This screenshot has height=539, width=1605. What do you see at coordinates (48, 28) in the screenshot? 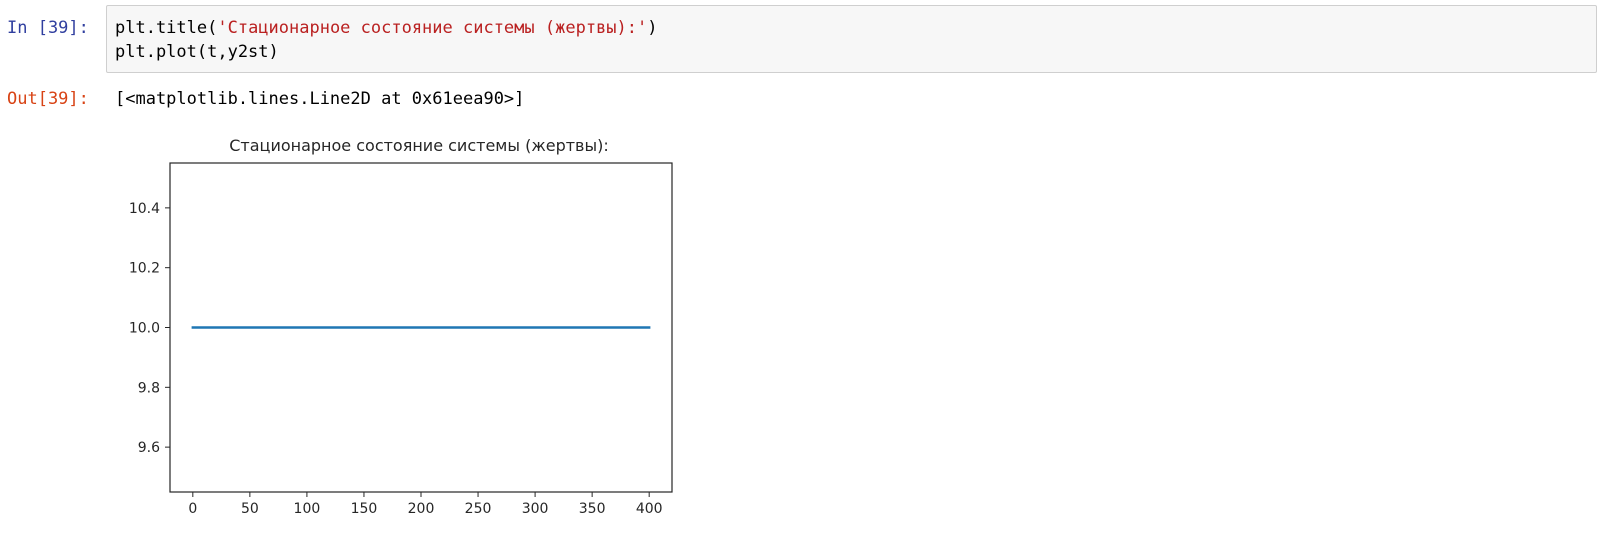
I see `input-prompt: In [39]:` at bounding box center [48, 28].